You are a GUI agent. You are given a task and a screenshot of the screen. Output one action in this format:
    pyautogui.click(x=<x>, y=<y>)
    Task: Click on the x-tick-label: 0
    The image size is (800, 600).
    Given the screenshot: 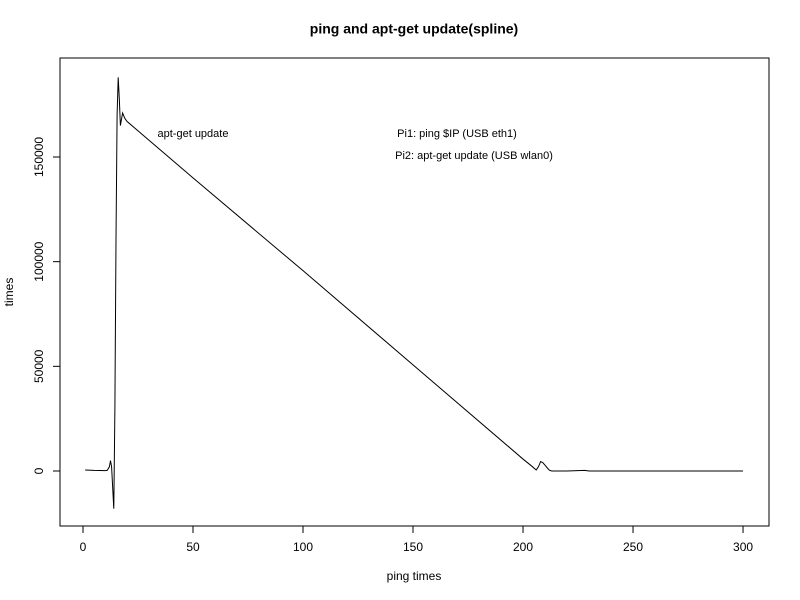 What is the action you would take?
    pyautogui.click(x=83, y=547)
    